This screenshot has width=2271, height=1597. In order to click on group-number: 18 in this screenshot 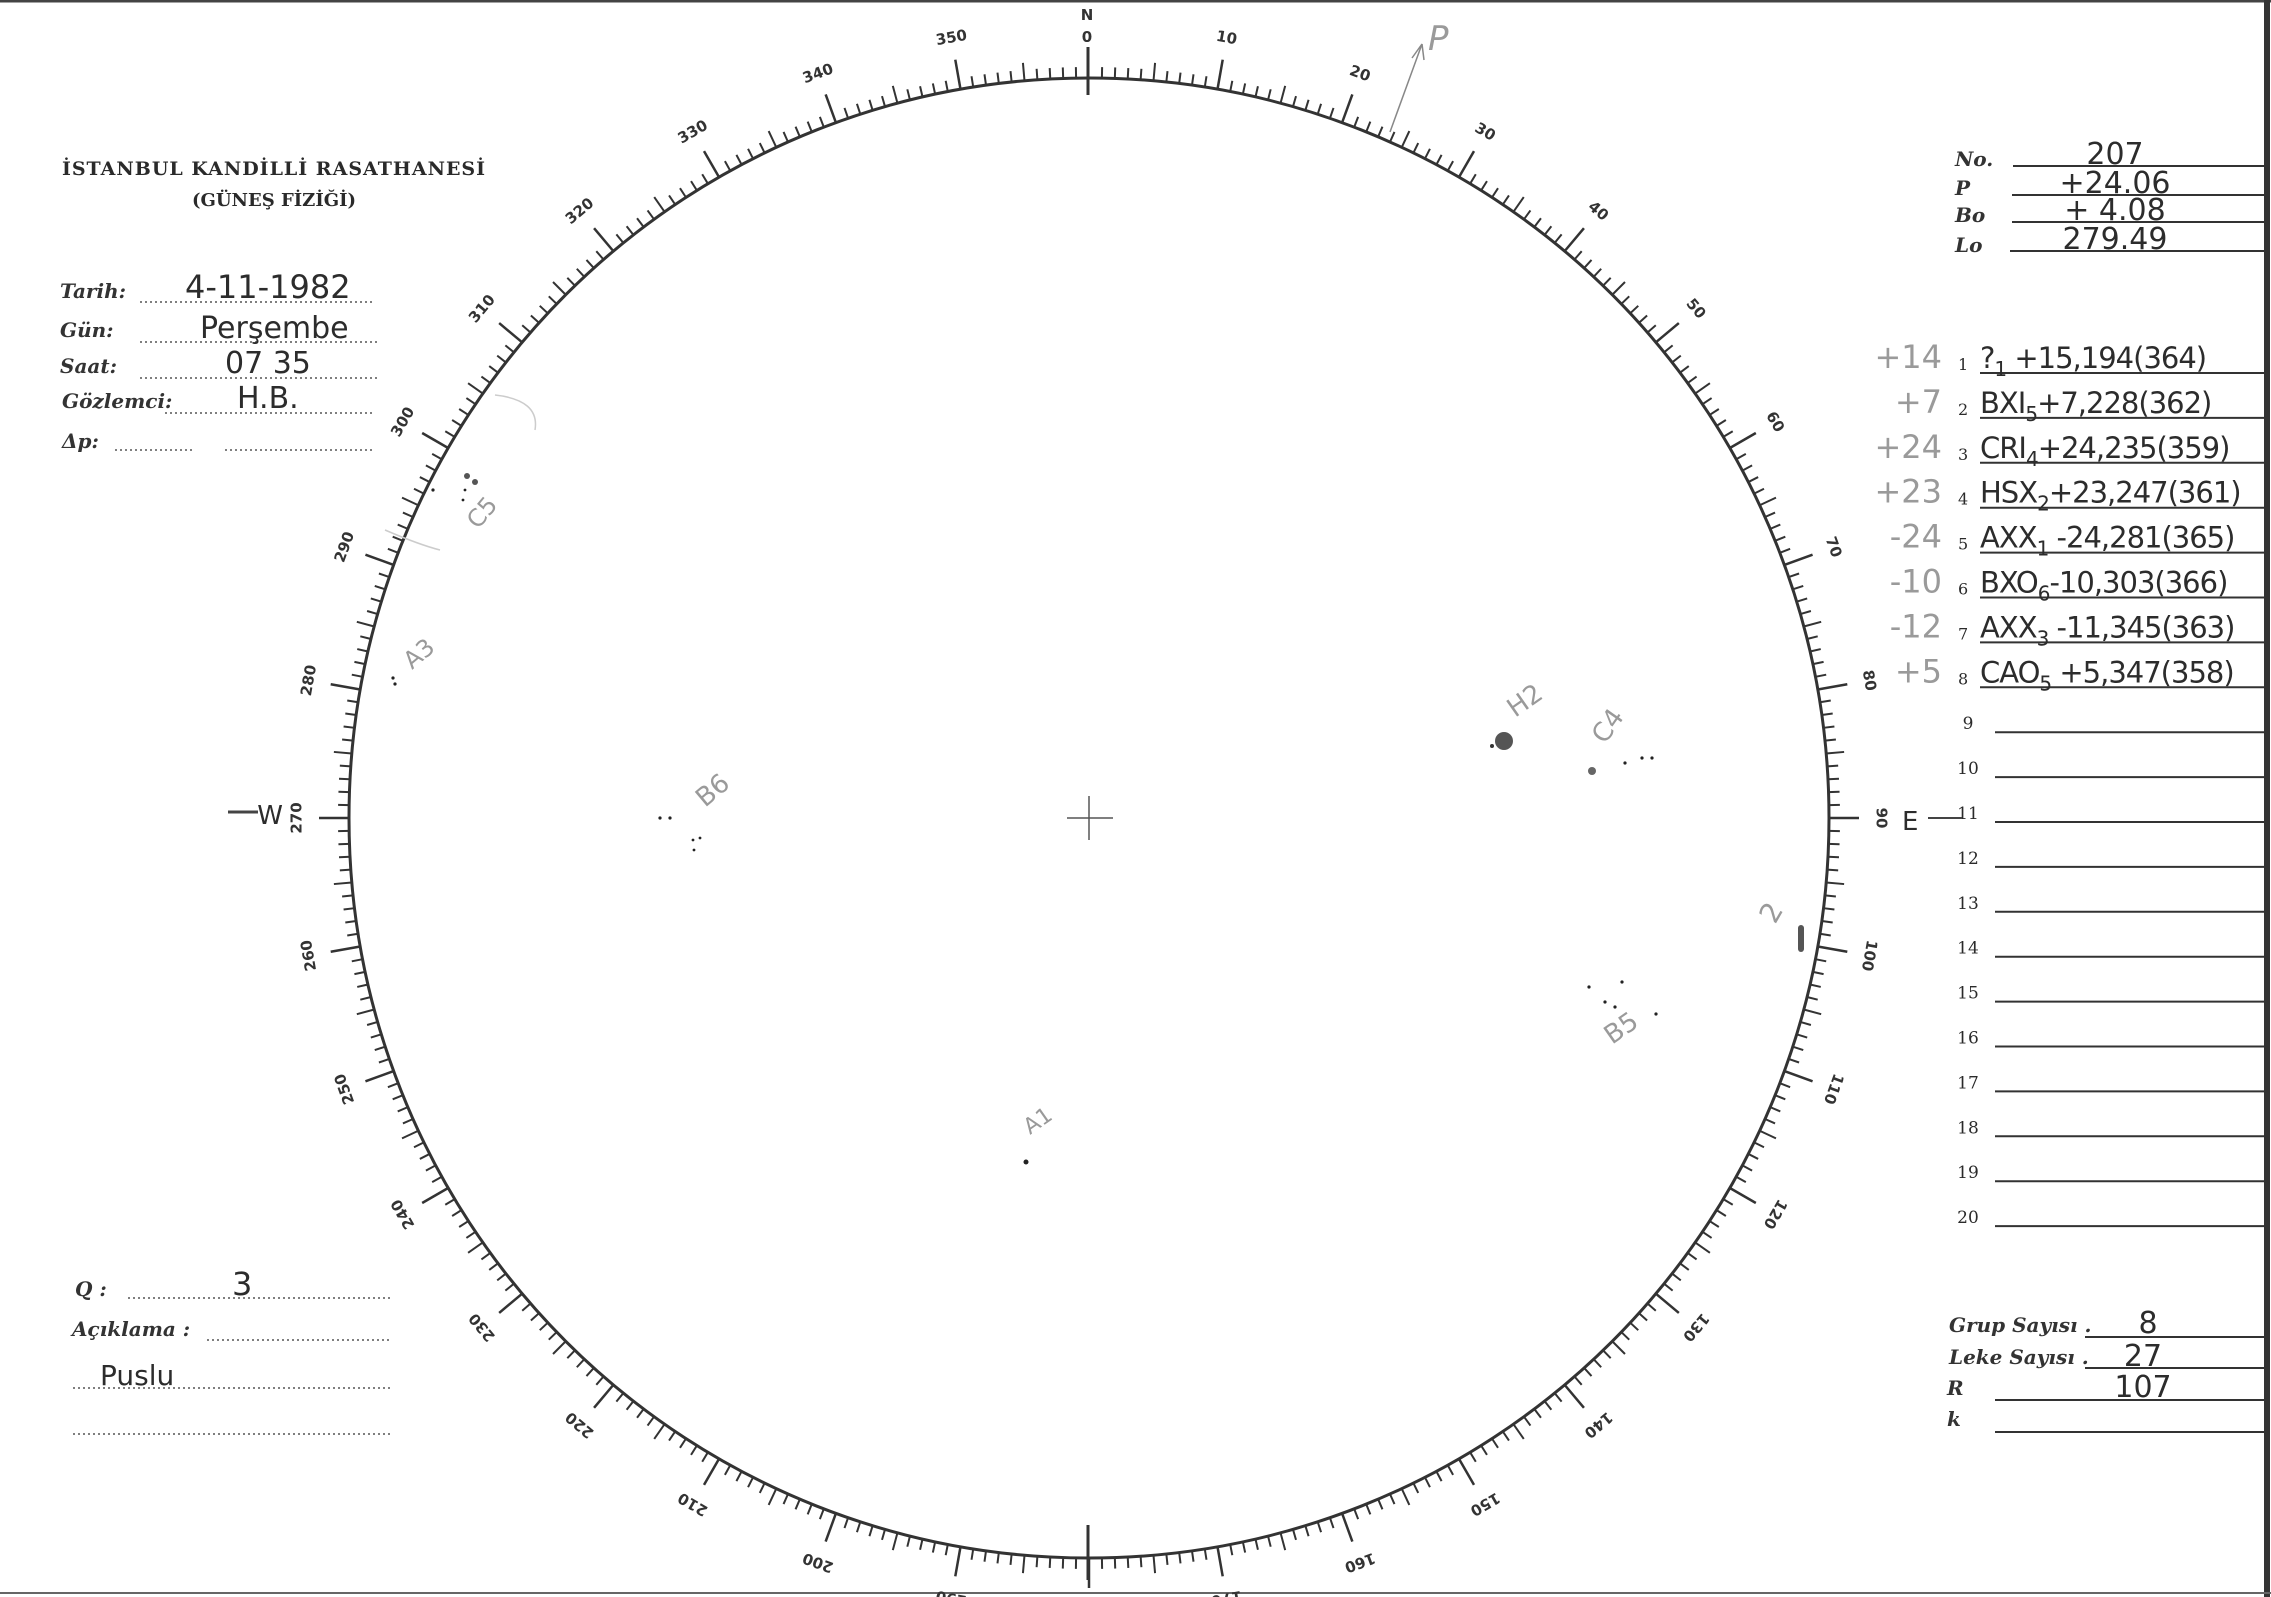, I will do `click(1968, 1128)`.